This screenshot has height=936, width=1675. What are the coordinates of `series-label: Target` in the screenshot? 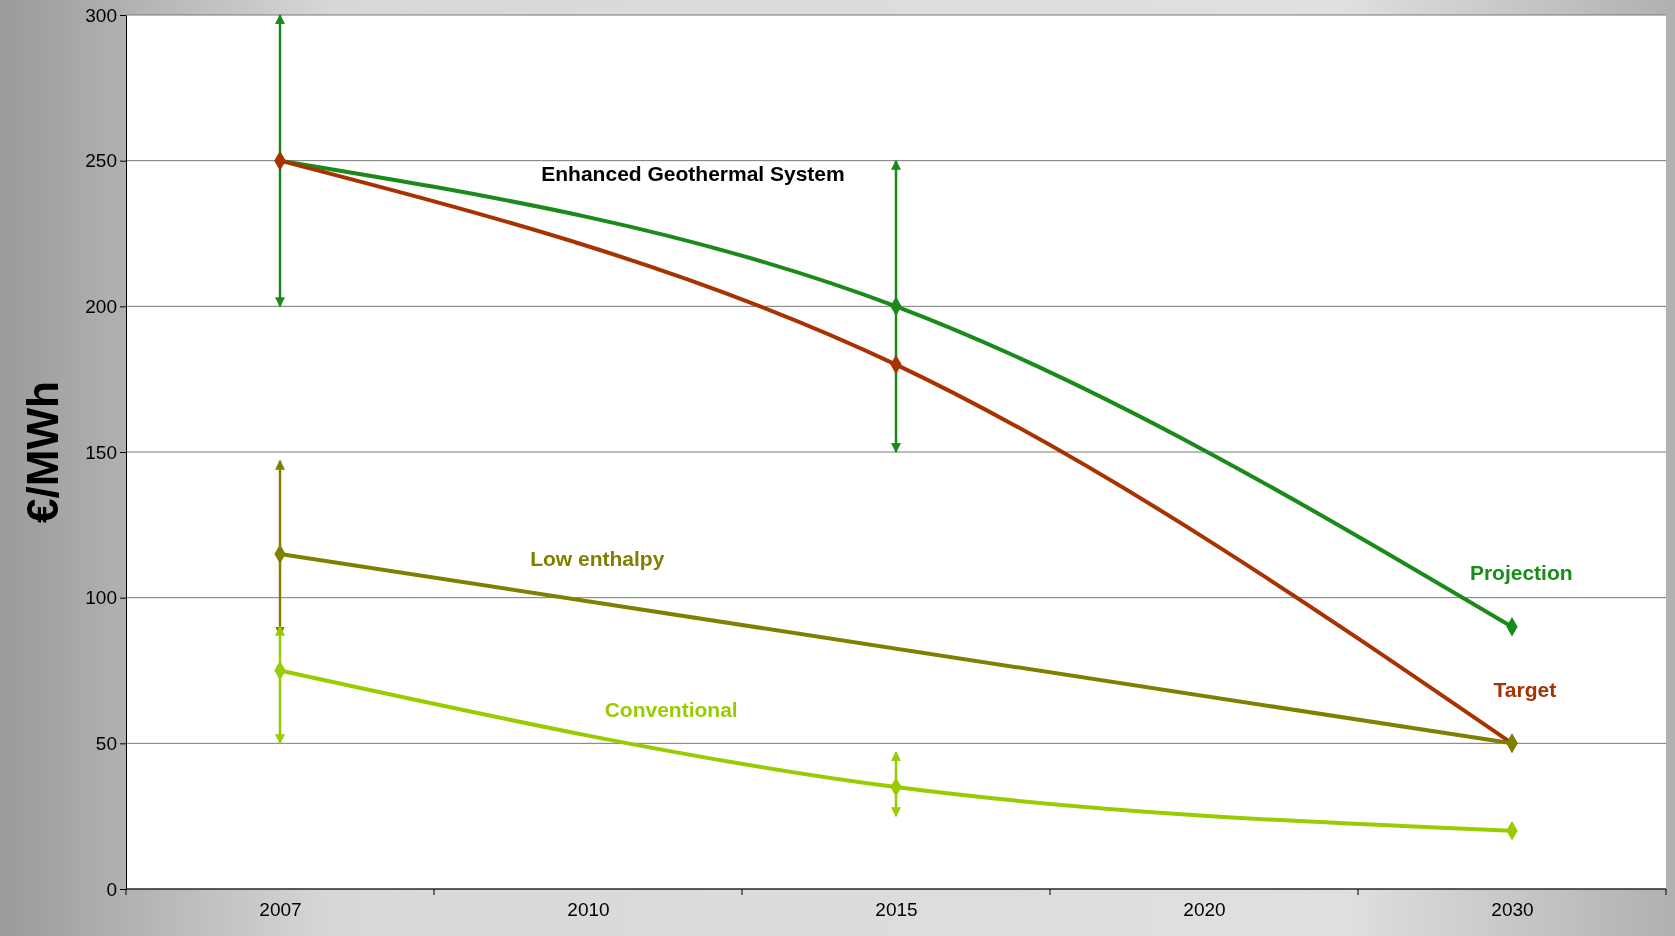 It's located at (1525, 689).